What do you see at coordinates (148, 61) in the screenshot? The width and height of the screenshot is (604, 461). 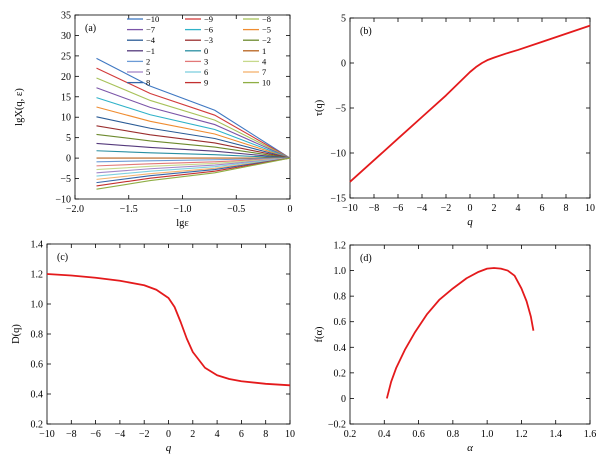 I see `legend-label: 2` at bounding box center [148, 61].